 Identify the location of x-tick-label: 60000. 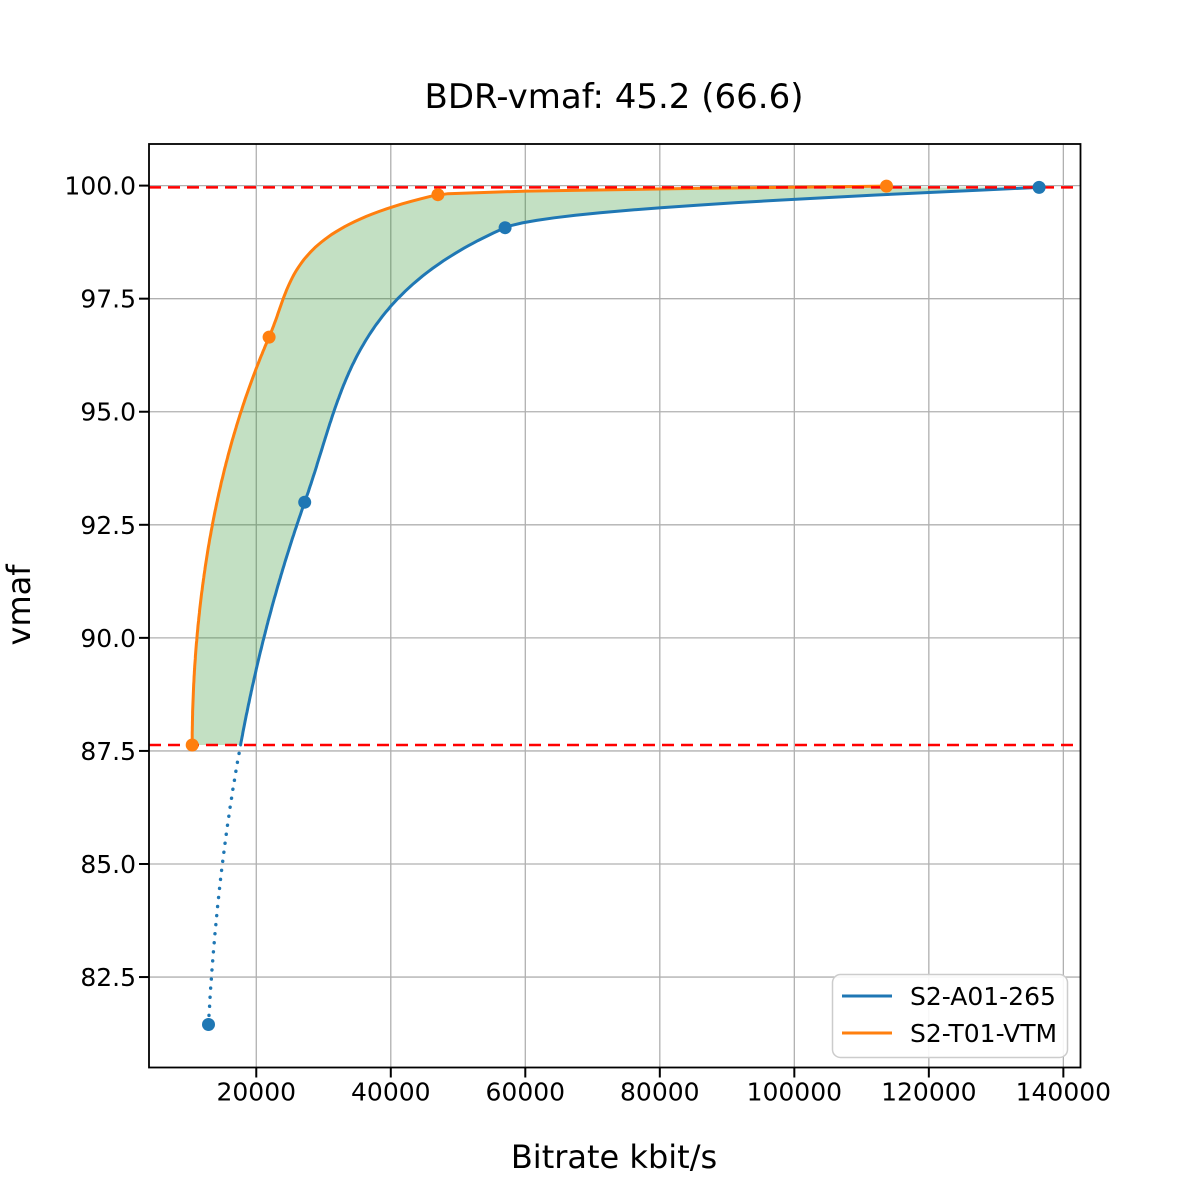
(526, 1092).